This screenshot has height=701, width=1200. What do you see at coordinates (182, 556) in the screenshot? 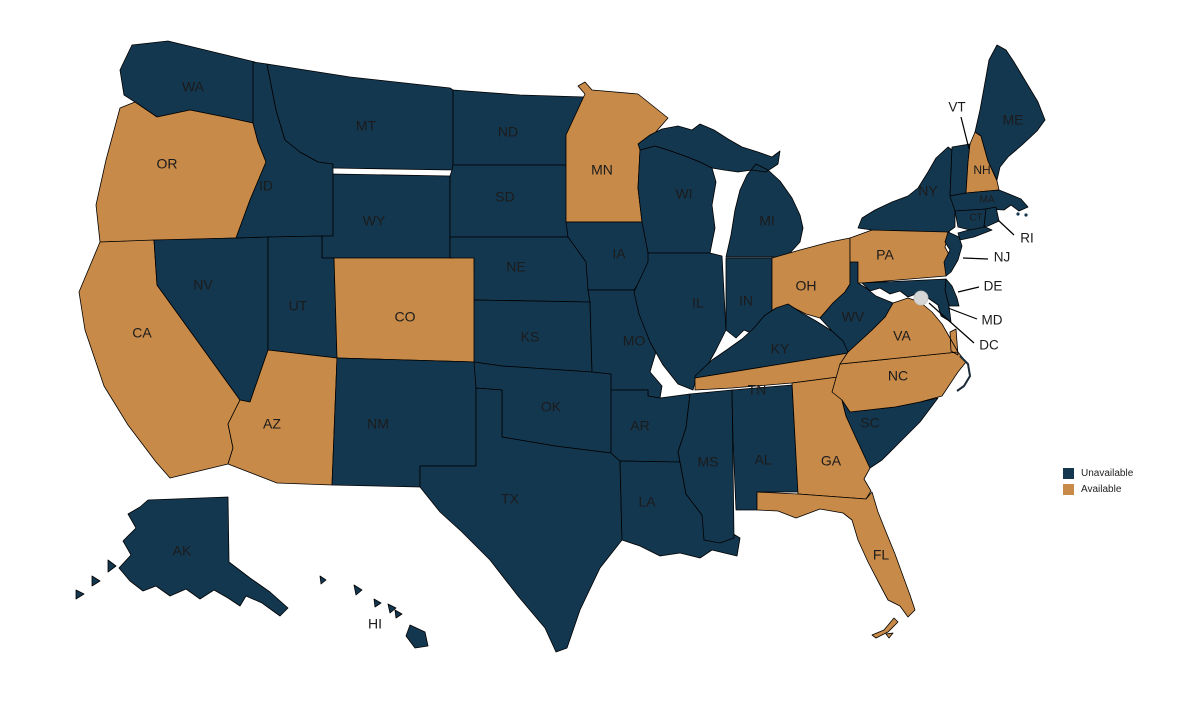
I see `state-ak` at bounding box center [182, 556].